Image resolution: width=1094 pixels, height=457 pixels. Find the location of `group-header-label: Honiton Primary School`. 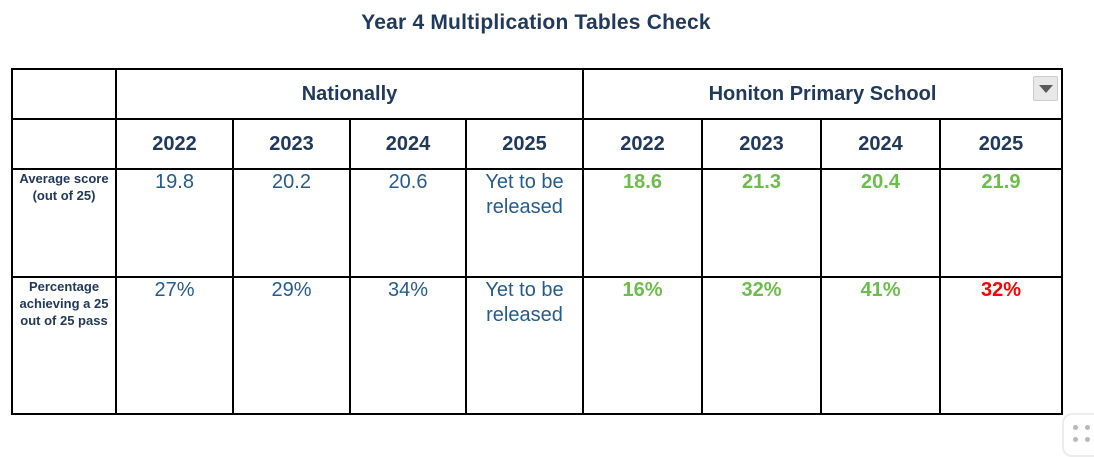

group-header-label: Honiton Primary School is located at coordinates (822, 93).